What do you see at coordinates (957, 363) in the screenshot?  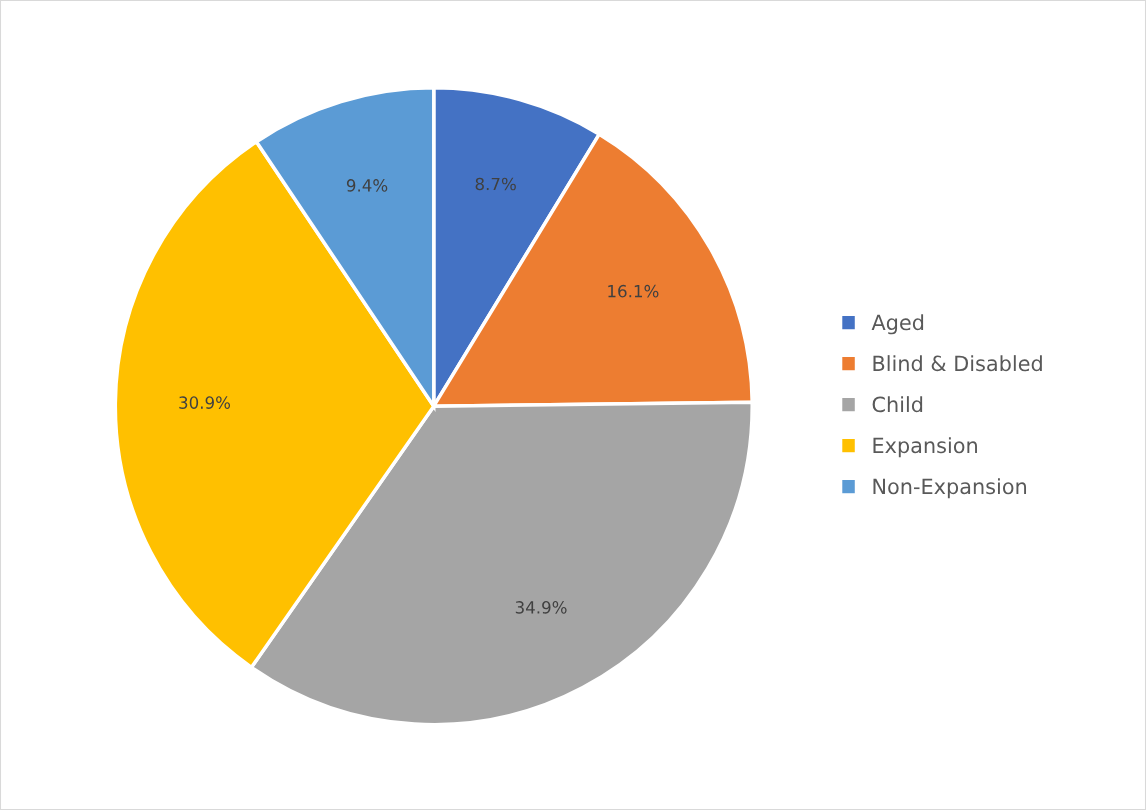 I see `legend-label: Blind & Disabled` at bounding box center [957, 363].